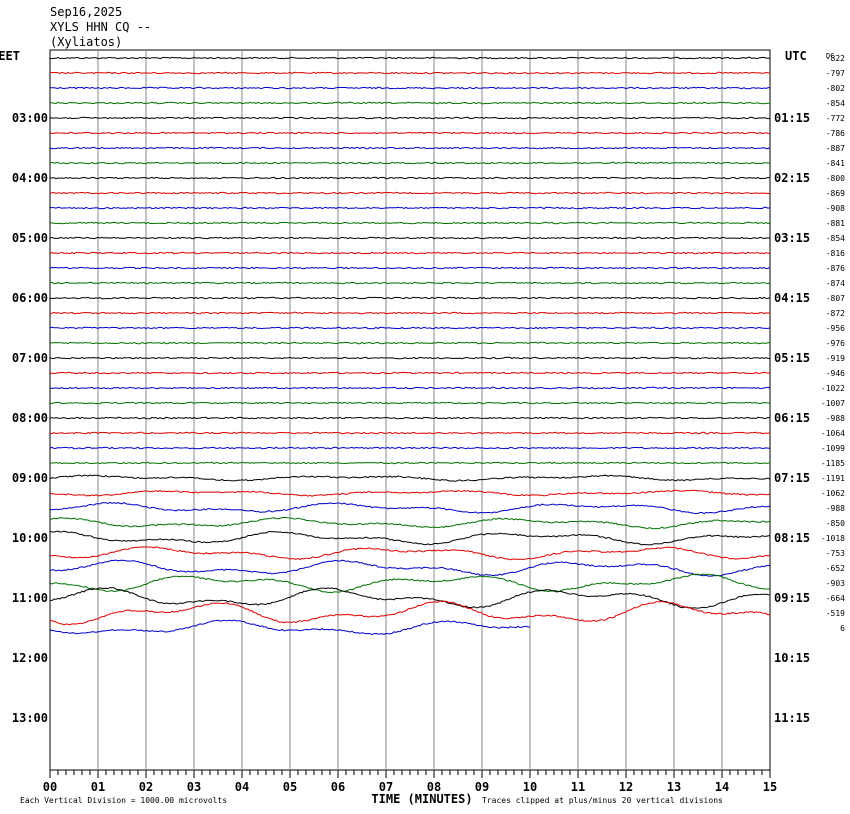 The height and width of the screenshot is (814, 850). I want to click on x-tick-label: 07, so click(386, 787).